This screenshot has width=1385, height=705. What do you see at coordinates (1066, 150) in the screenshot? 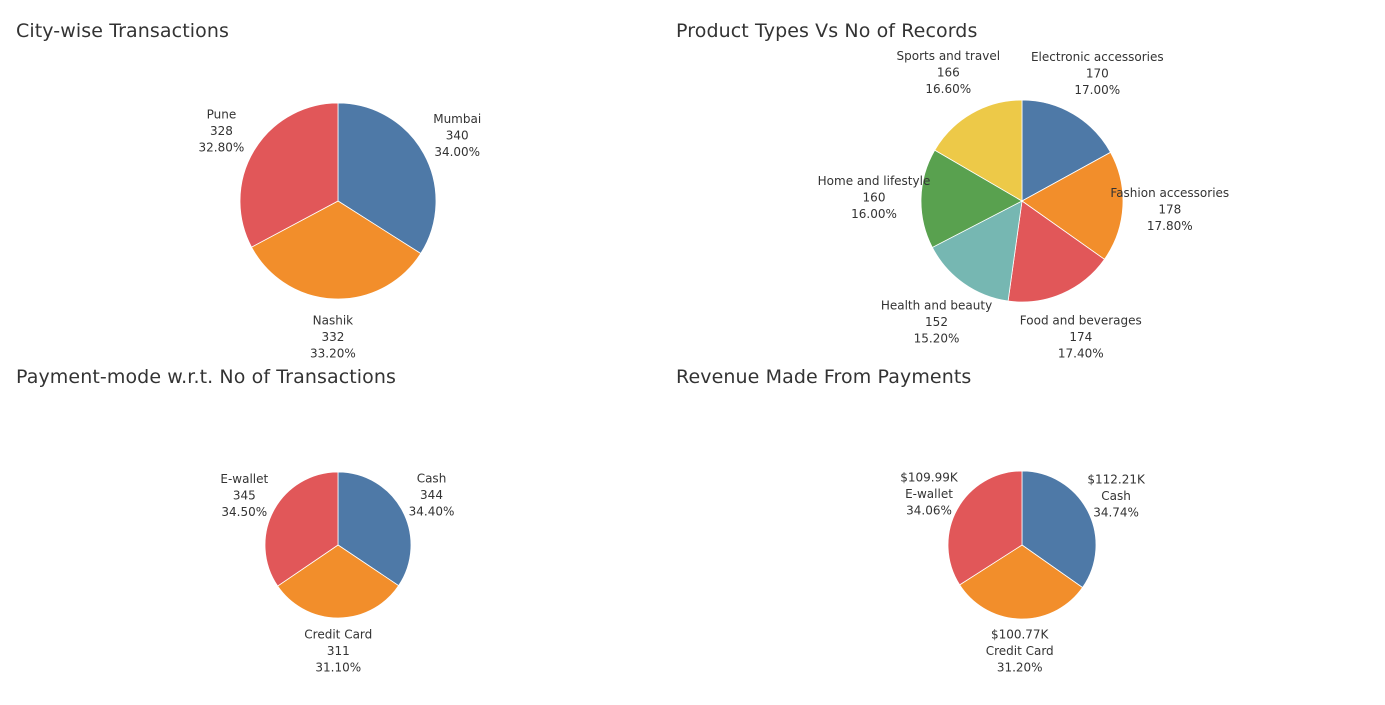
I see `pie-slice-electronic-accessories` at bounding box center [1066, 150].